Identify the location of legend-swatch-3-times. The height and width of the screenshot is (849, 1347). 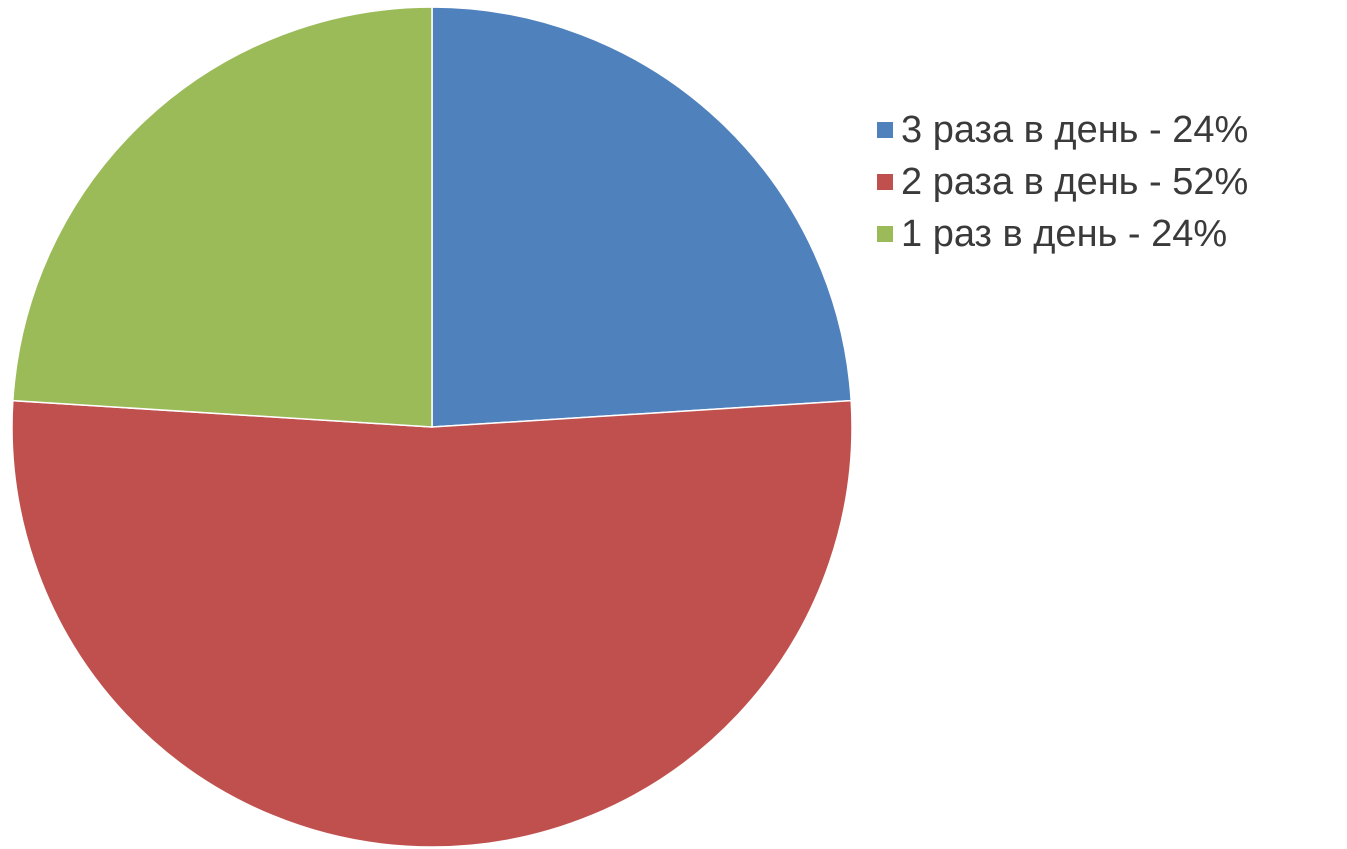
(885, 130).